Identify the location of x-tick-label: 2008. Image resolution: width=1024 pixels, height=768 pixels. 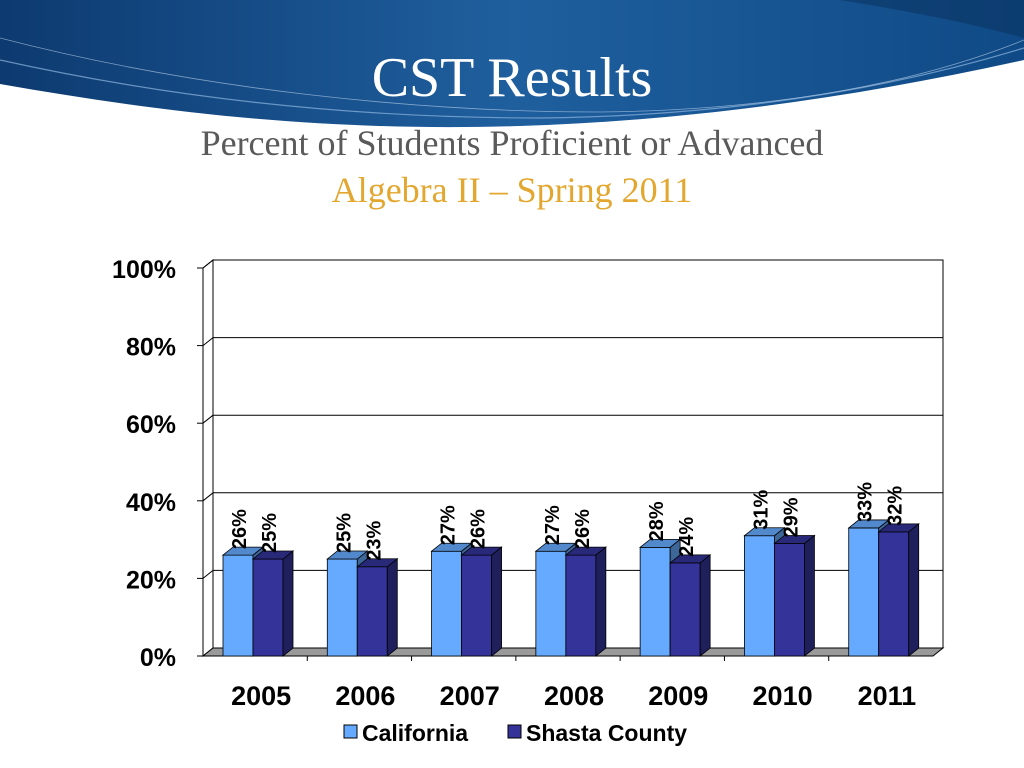
(574, 696).